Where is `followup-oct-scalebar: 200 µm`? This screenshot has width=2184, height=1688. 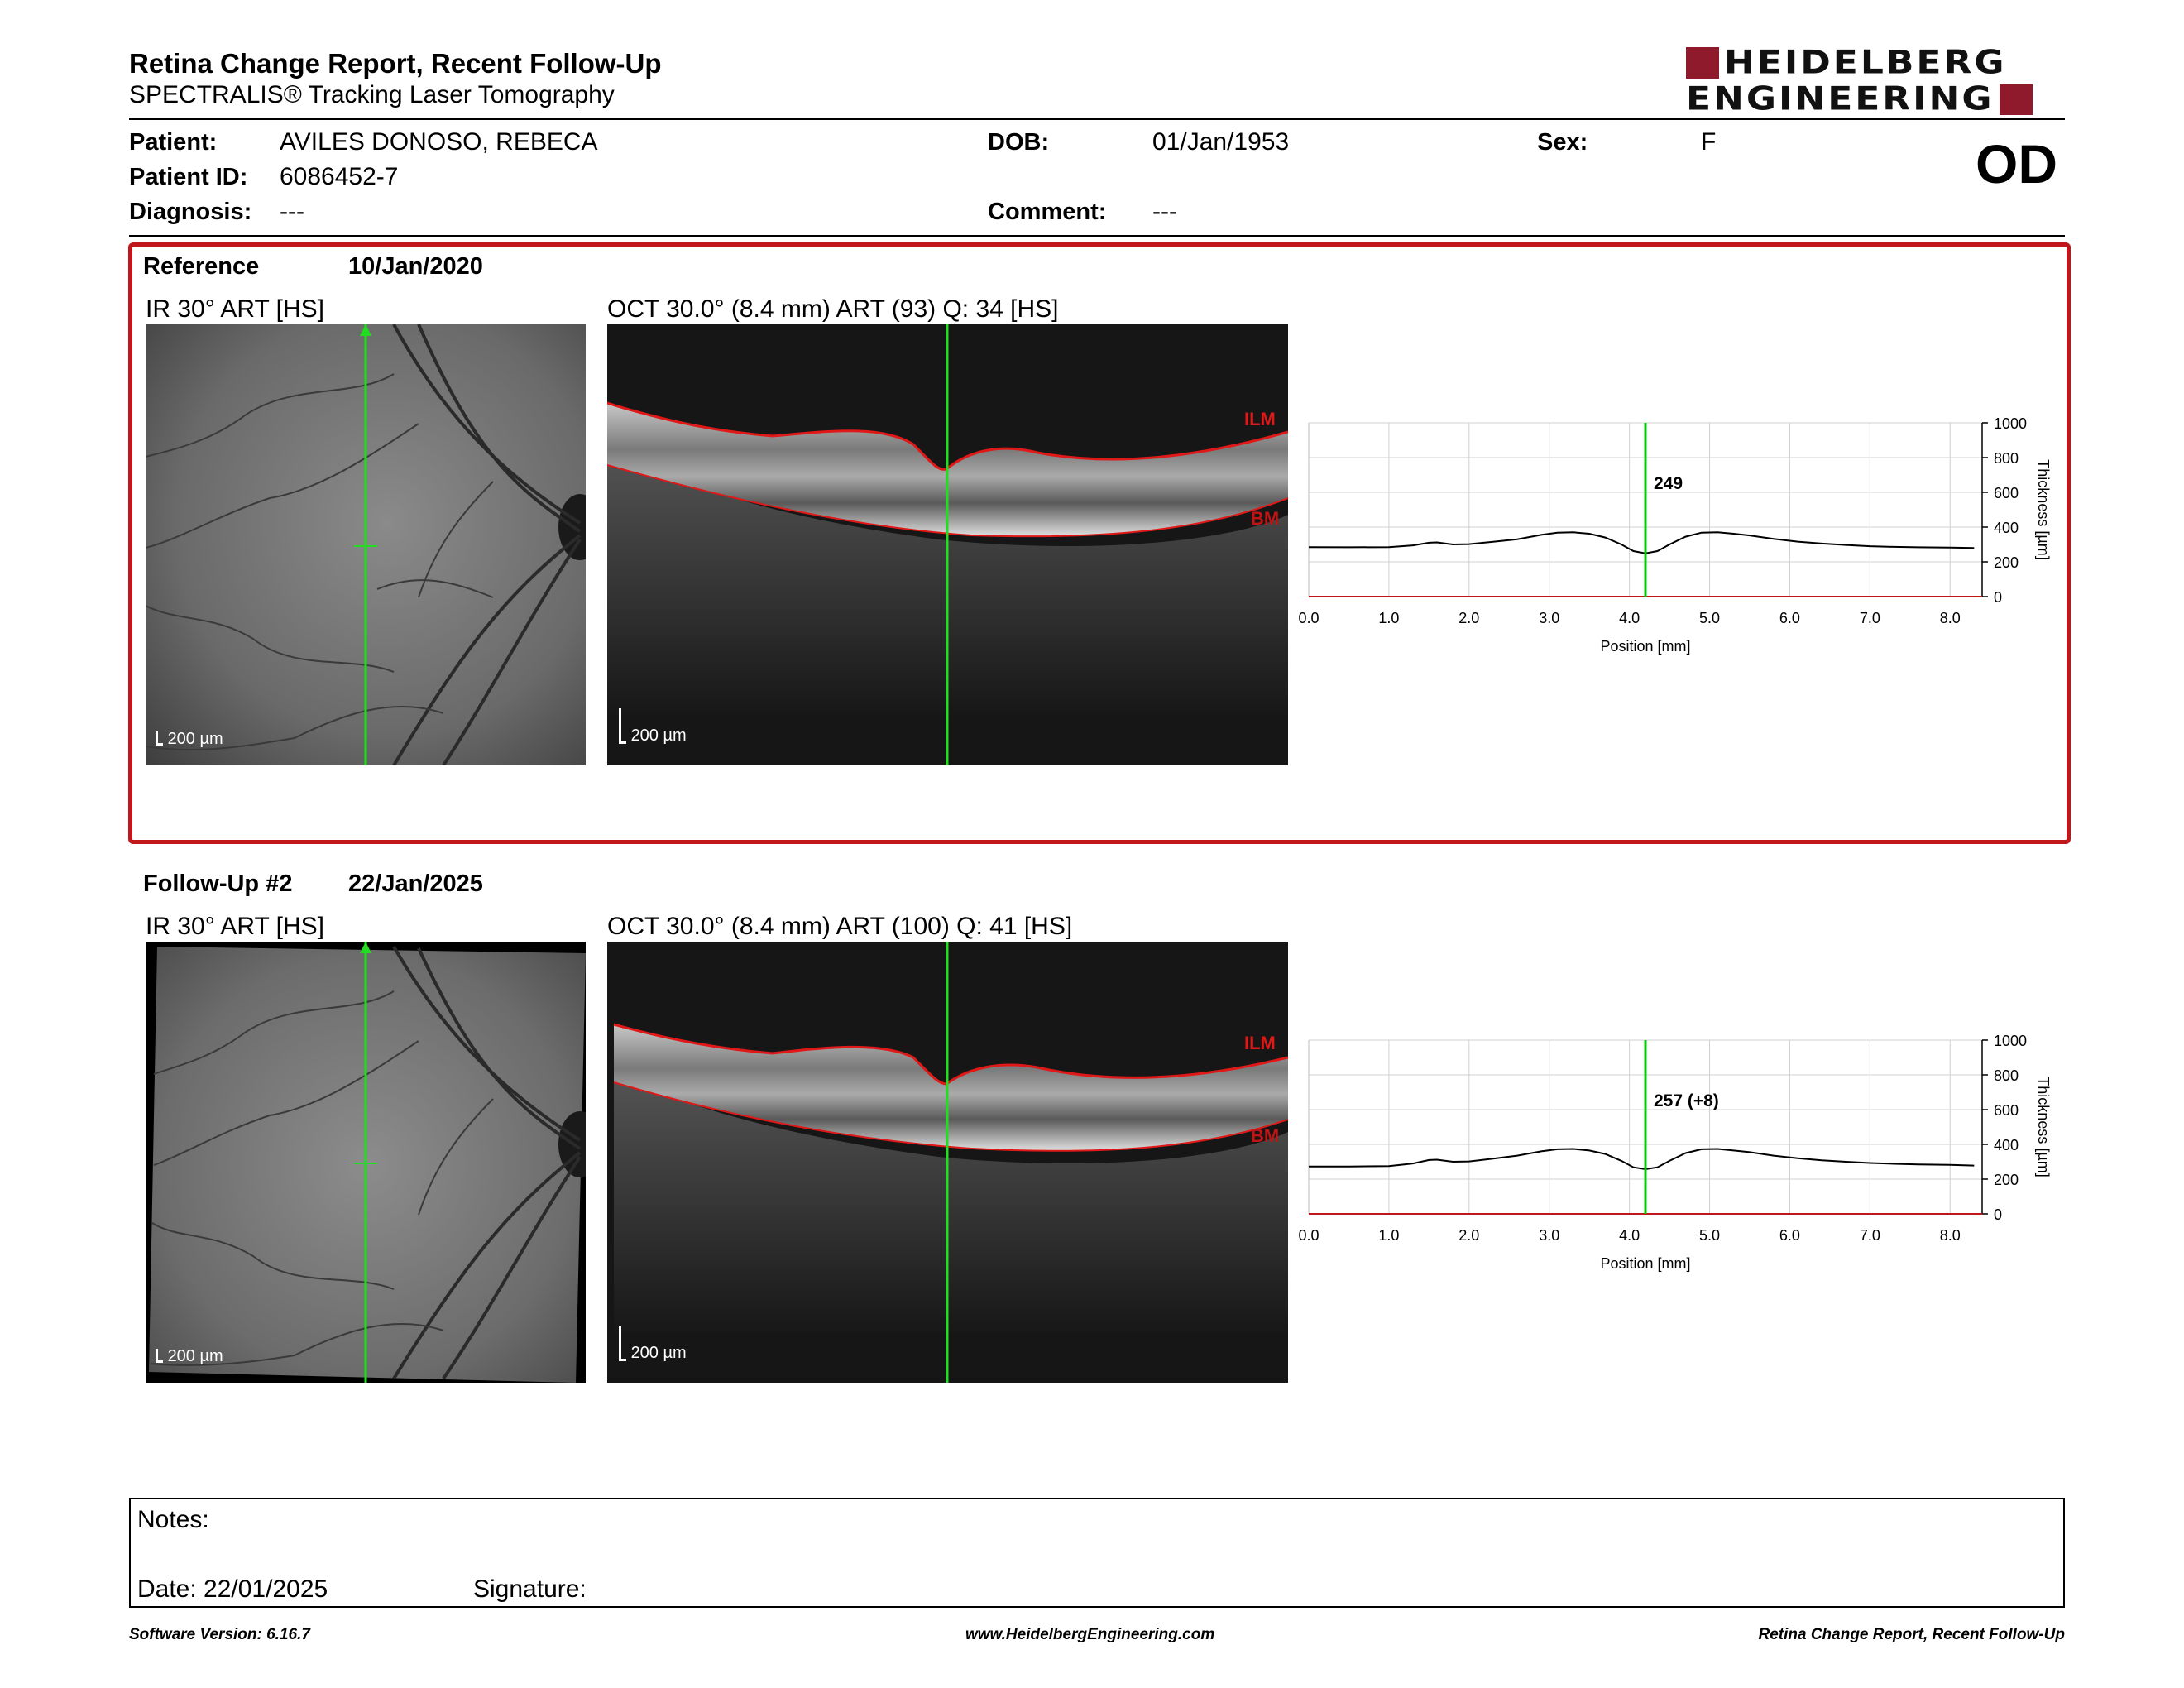
followup-oct-scalebar: 200 µm is located at coordinates (653, 1344).